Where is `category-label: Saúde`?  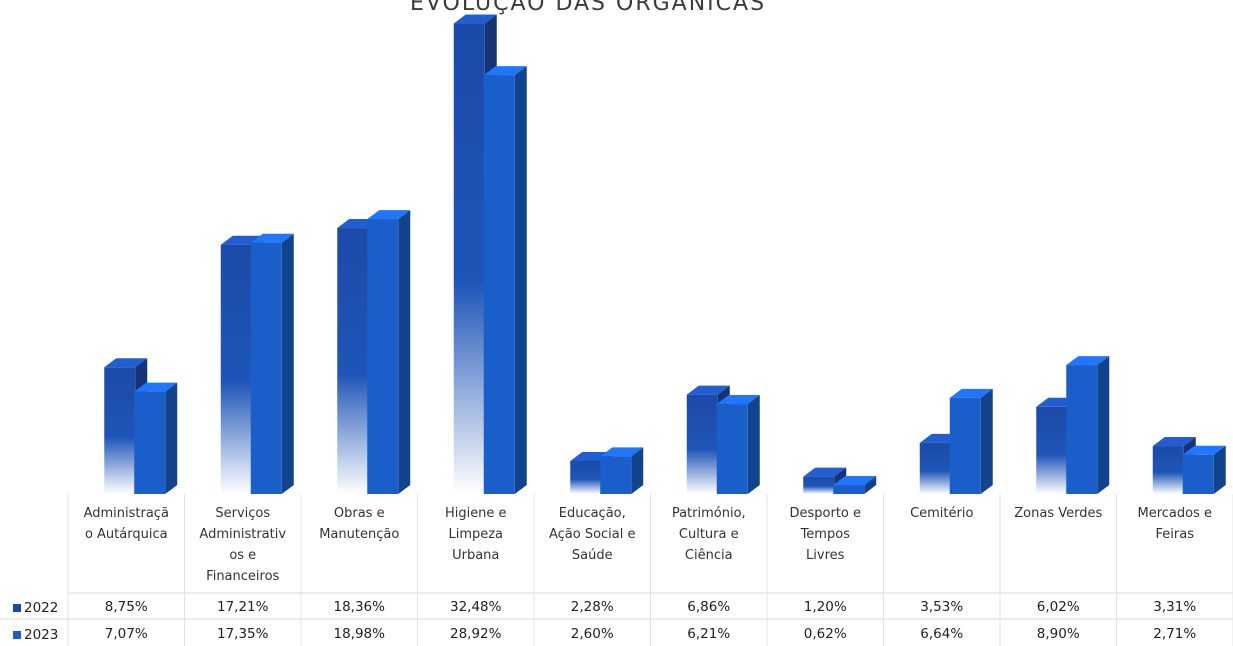 category-label: Saúde is located at coordinates (592, 555).